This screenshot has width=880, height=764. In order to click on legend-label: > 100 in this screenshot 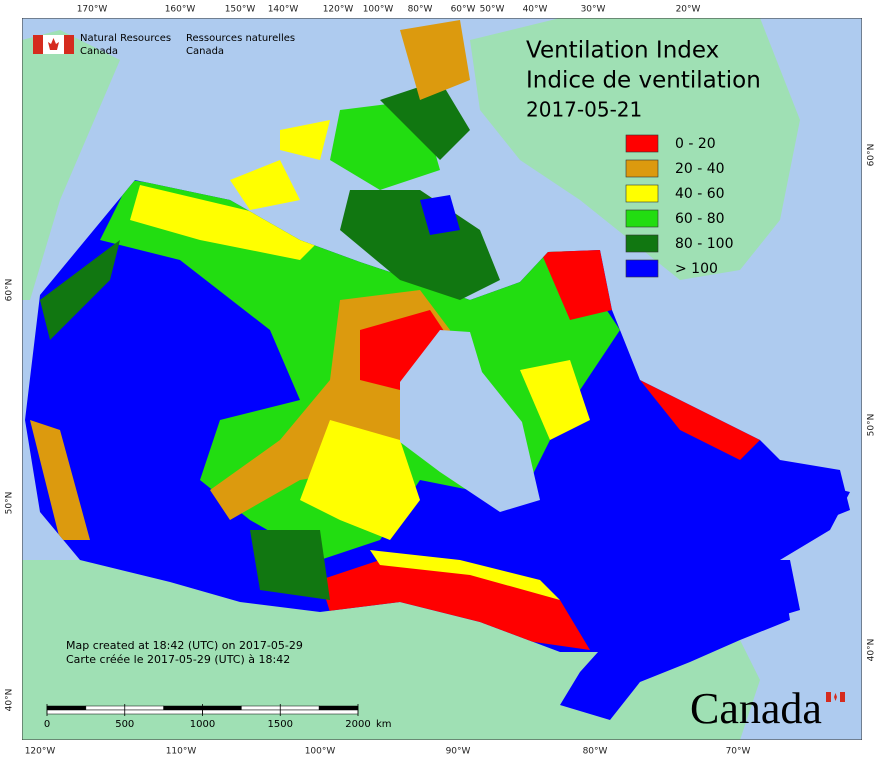, I will do `click(696, 269)`.